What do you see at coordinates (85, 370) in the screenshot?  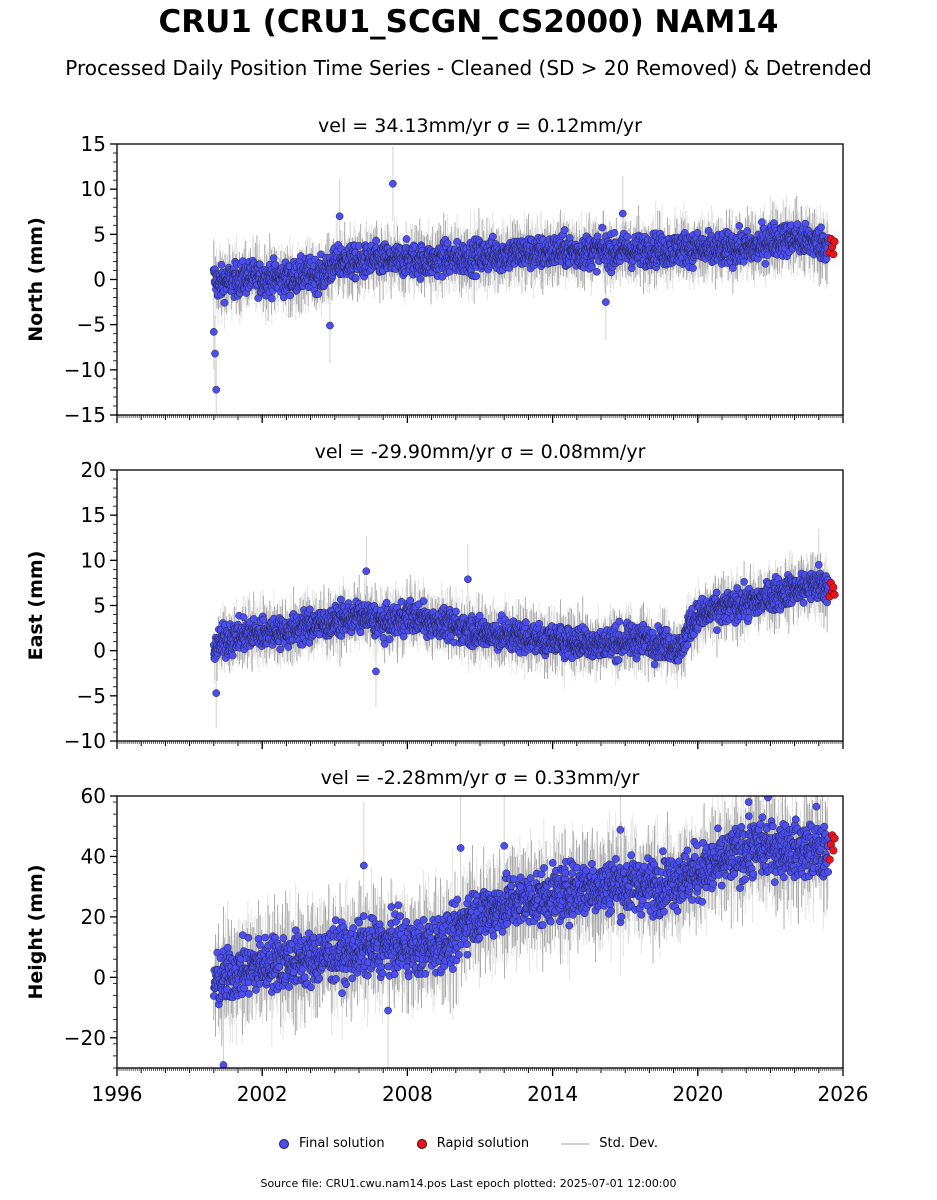 I see `y-tick-label: −10` at bounding box center [85, 370].